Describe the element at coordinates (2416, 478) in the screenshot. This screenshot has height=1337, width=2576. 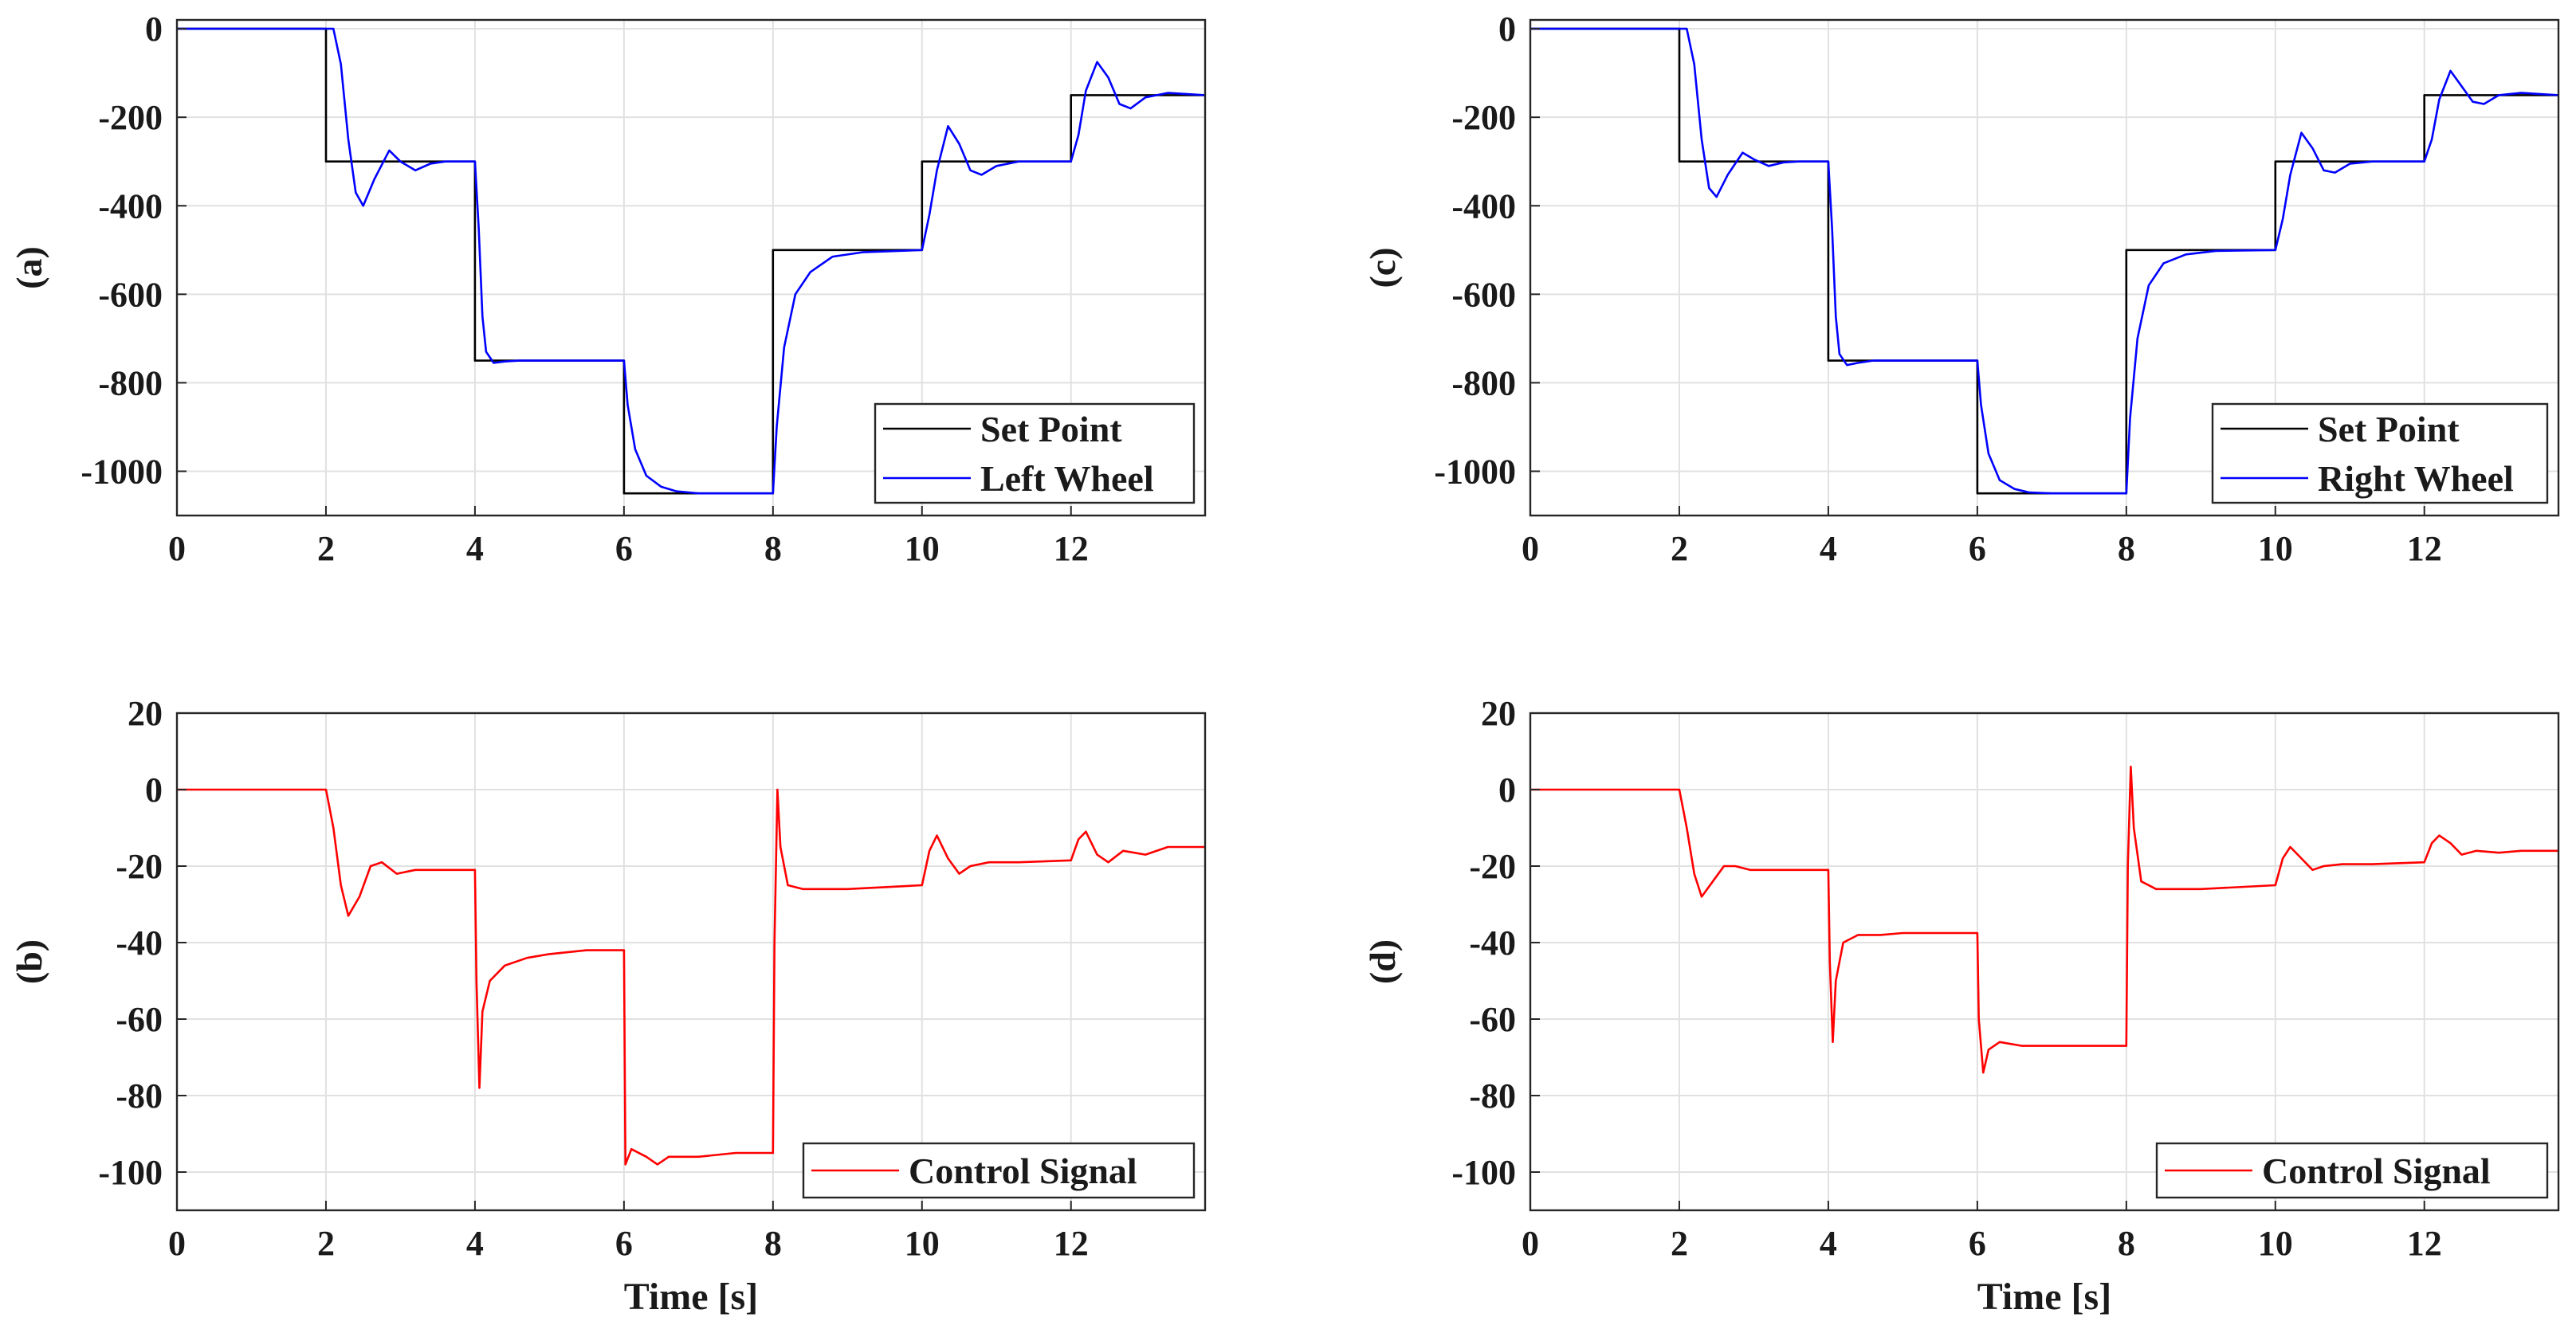
I see `legend-label: Right Wheel` at that location.